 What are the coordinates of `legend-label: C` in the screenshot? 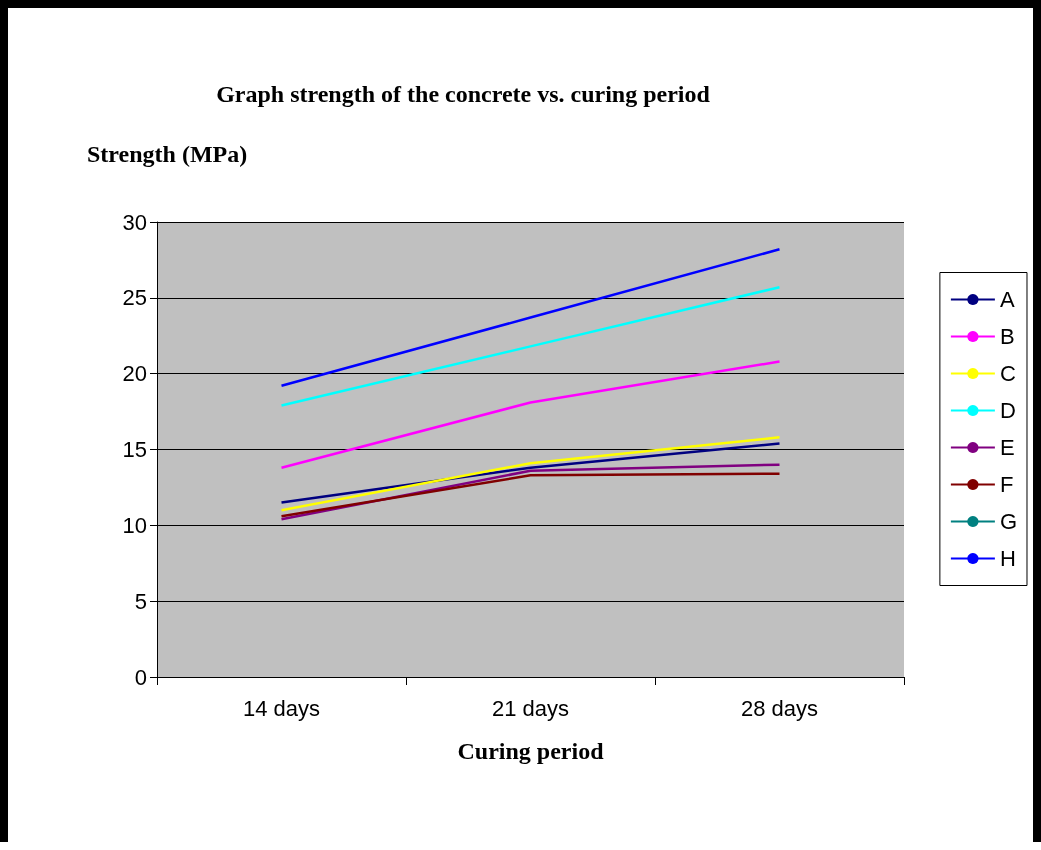 It's located at (1007, 373).